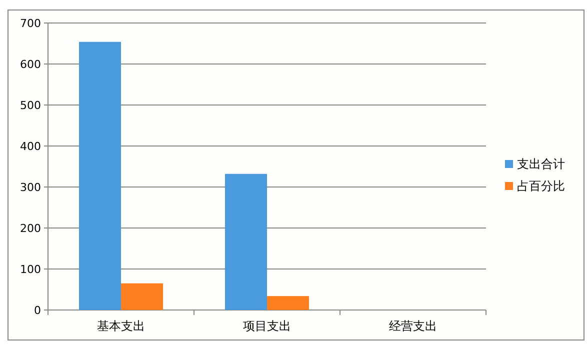 This screenshot has width=587, height=351. I want to click on x-tick-label: 项目支出, so click(267, 326).